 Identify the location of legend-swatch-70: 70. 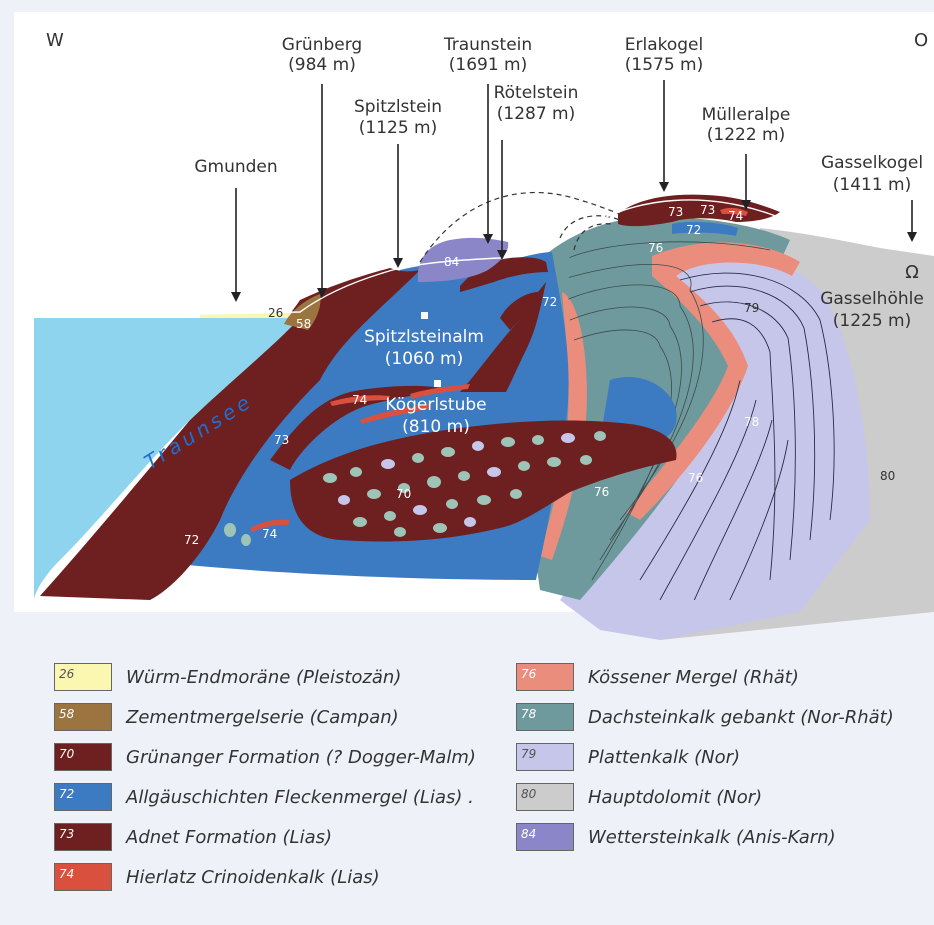
(83, 757).